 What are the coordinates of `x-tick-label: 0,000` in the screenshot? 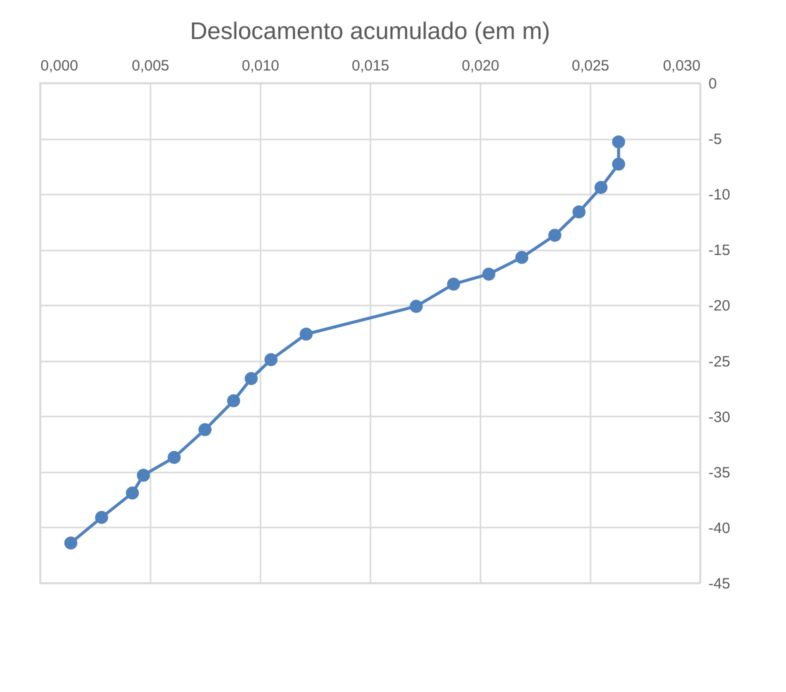 It's located at (59, 66).